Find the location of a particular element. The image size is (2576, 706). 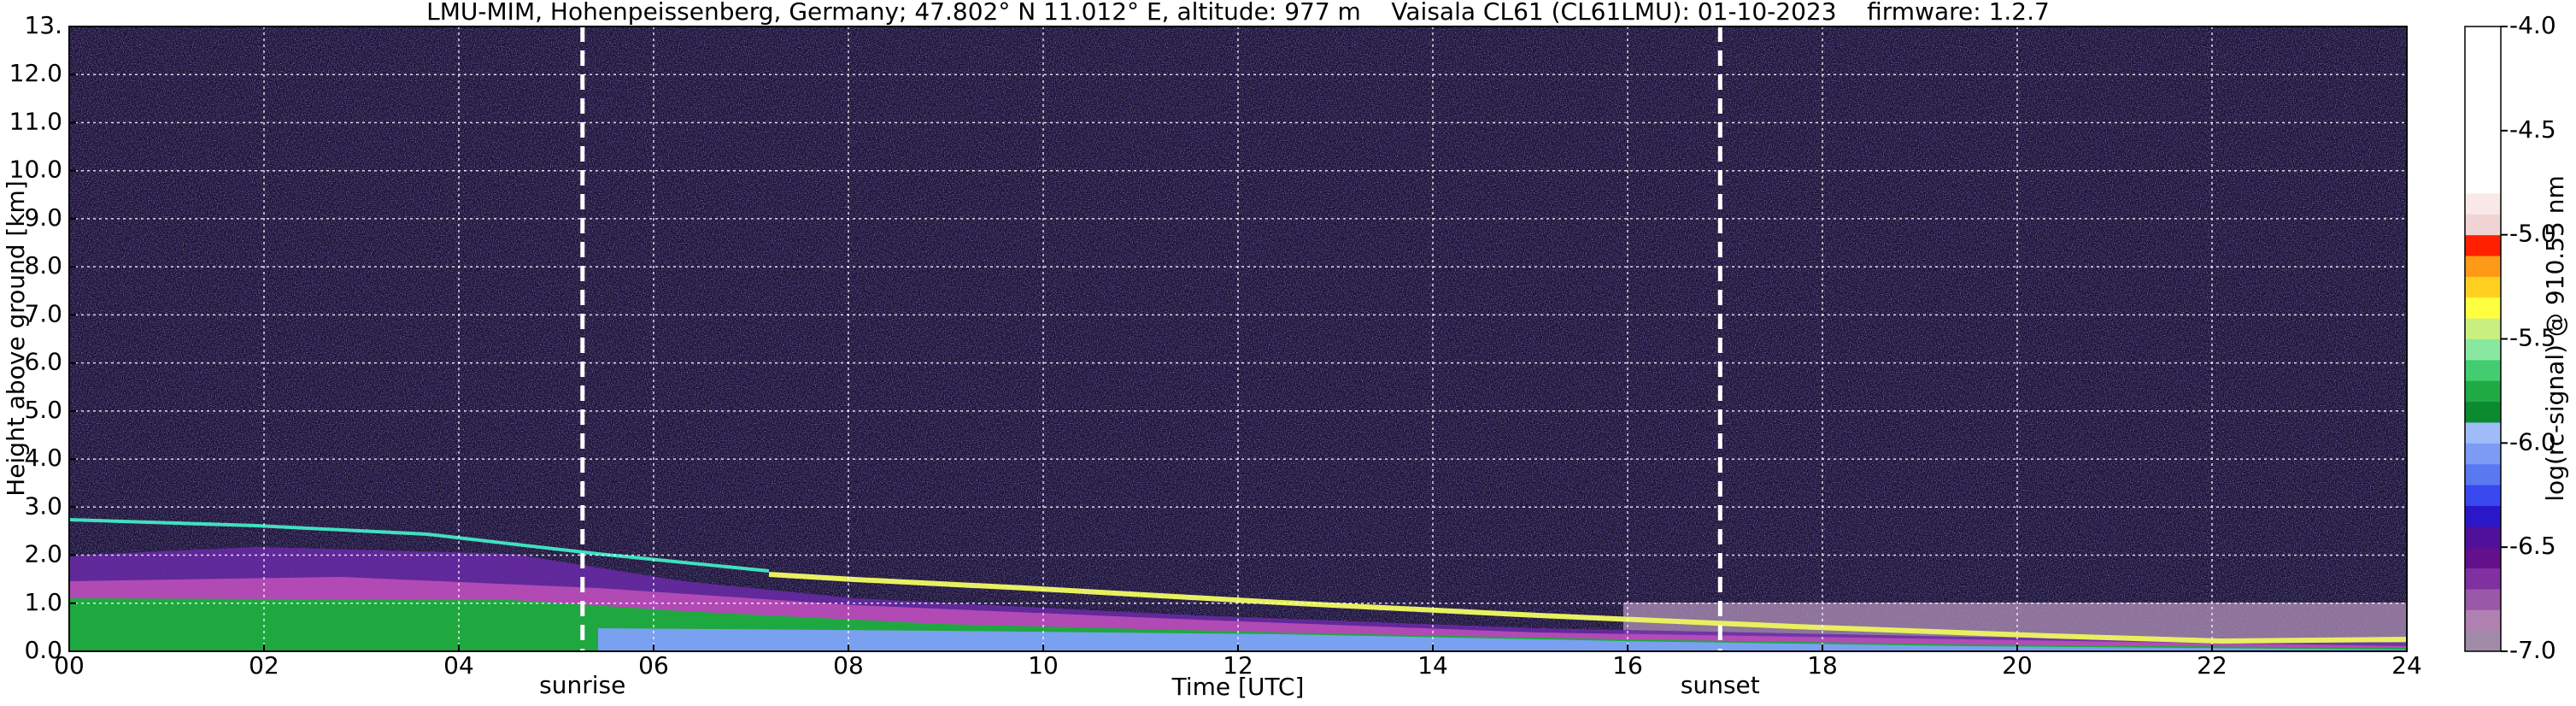

x-tick-label: 24 is located at coordinates (2406, 665).